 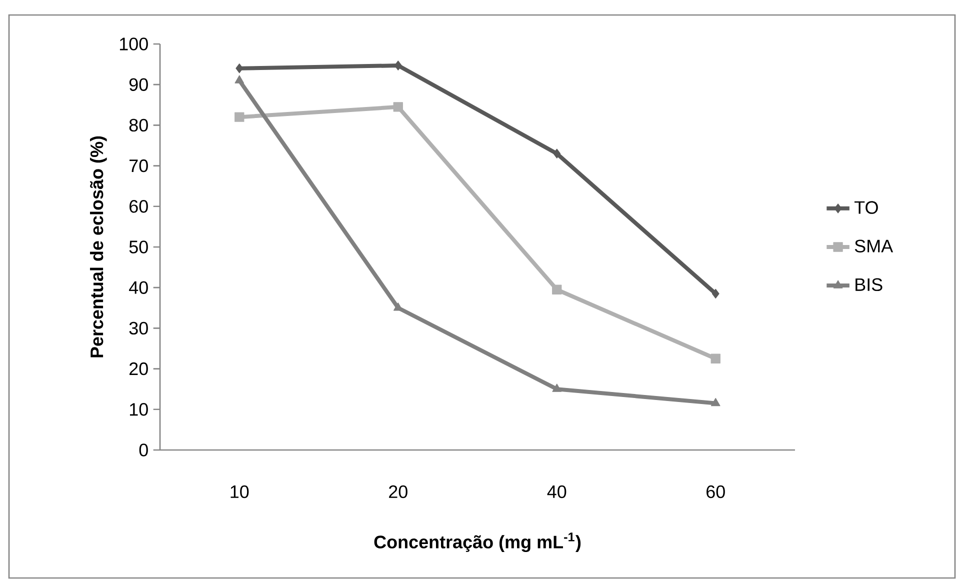 What do you see at coordinates (98, 247) in the screenshot?
I see `y-axis-title: Percentual de eclosão (%)` at bounding box center [98, 247].